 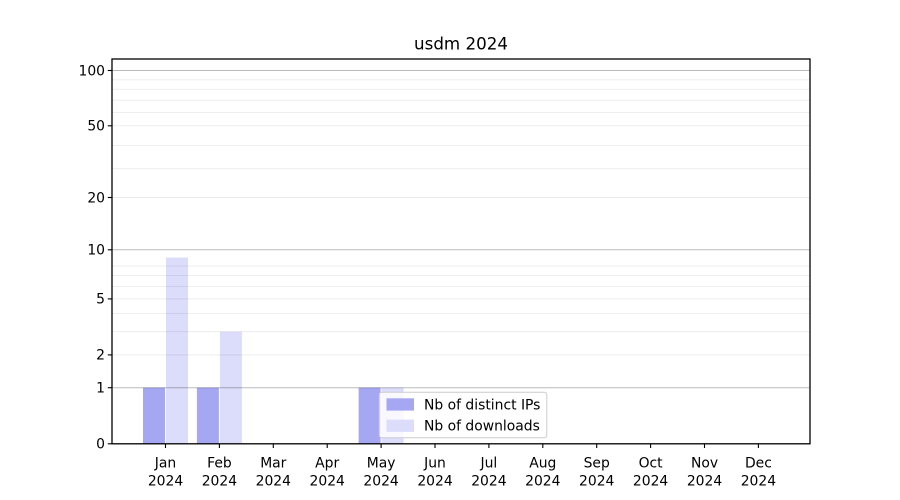 What do you see at coordinates (489, 464) in the screenshot?
I see `x-axis-tick-label-month: Jul` at bounding box center [489, 464].